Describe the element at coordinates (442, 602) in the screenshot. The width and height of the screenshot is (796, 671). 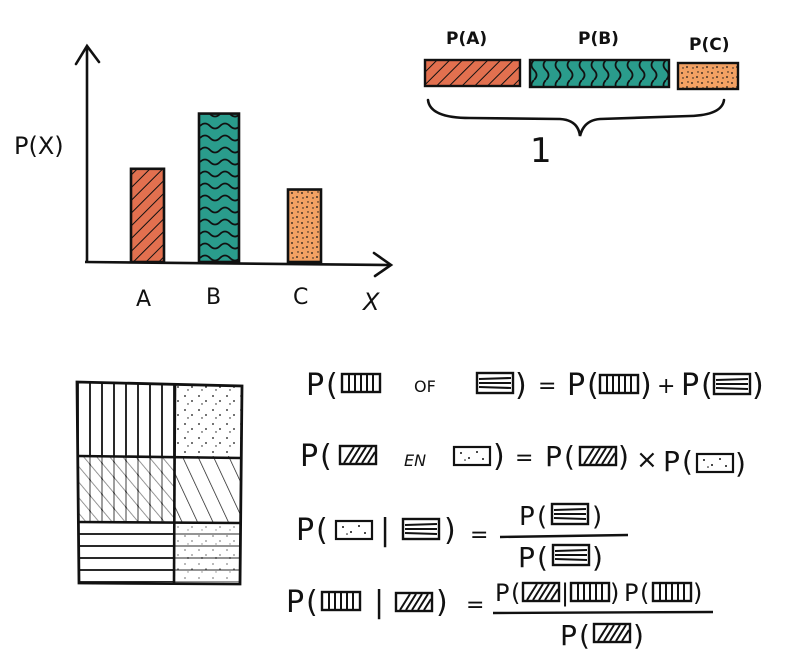
I see `eq4-paren-close: )` at that location.